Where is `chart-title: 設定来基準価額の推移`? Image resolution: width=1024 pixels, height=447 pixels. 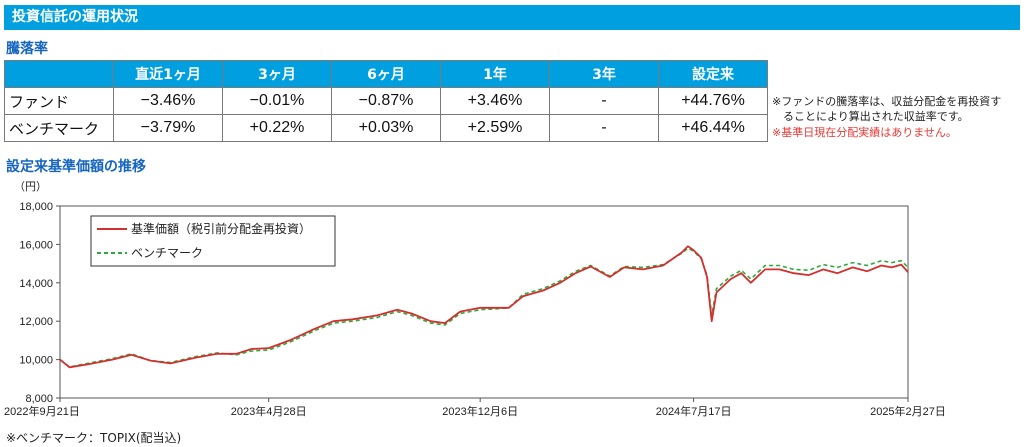 chart-title: 設定来基準価額の推移 is located at coordinates (76, 167).